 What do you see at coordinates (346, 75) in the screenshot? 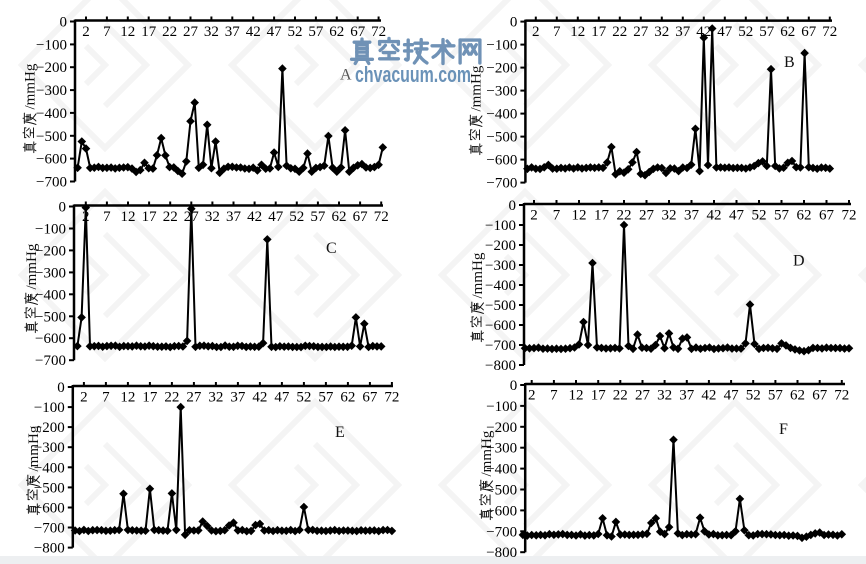
I see `svg-text: A` at bounding box center [346, 75].